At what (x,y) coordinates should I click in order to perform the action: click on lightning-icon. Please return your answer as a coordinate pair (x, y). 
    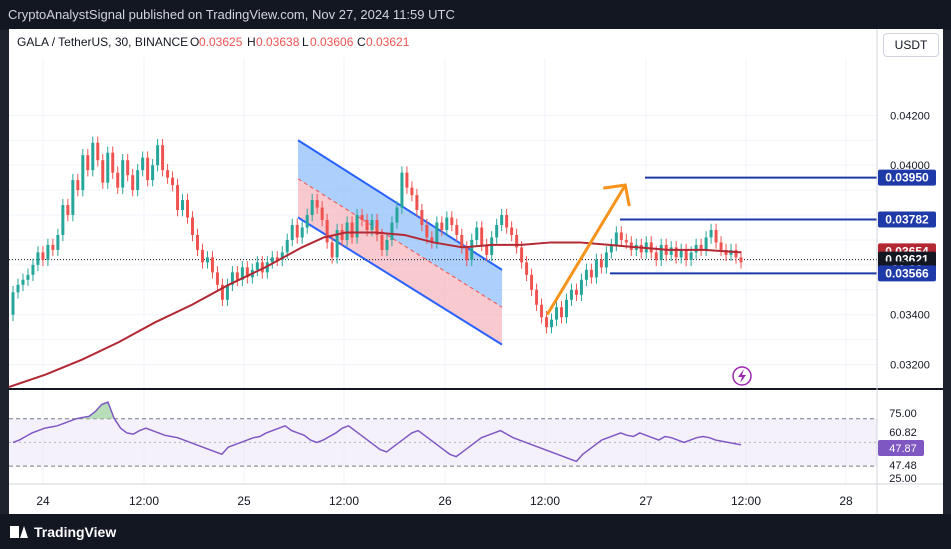
    Looking at the image, I should click on (742, 376).